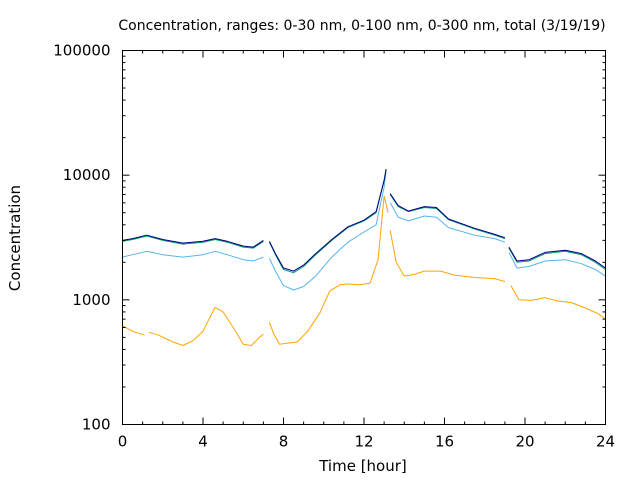 The image size is (640, 480). What do you see at coordinates (605, 442) in the screenshot?
I see `x-tick-label: 24` at bounding box center [605, 442].